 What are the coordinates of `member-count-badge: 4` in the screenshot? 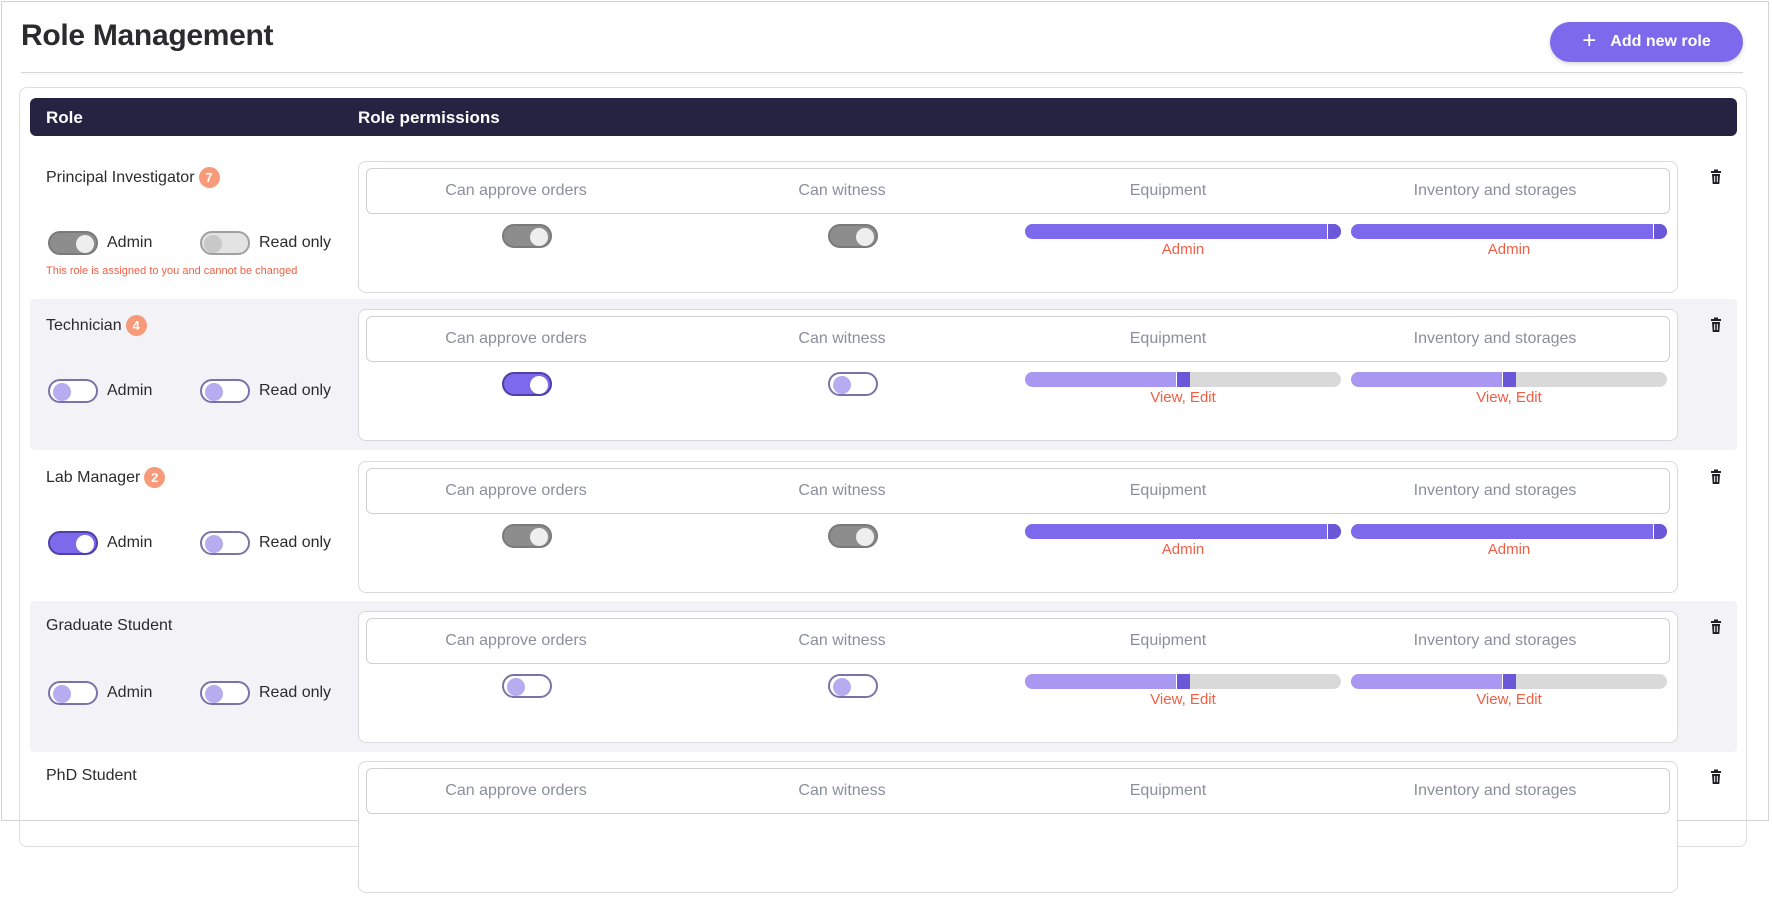 It's located at (136, 325).